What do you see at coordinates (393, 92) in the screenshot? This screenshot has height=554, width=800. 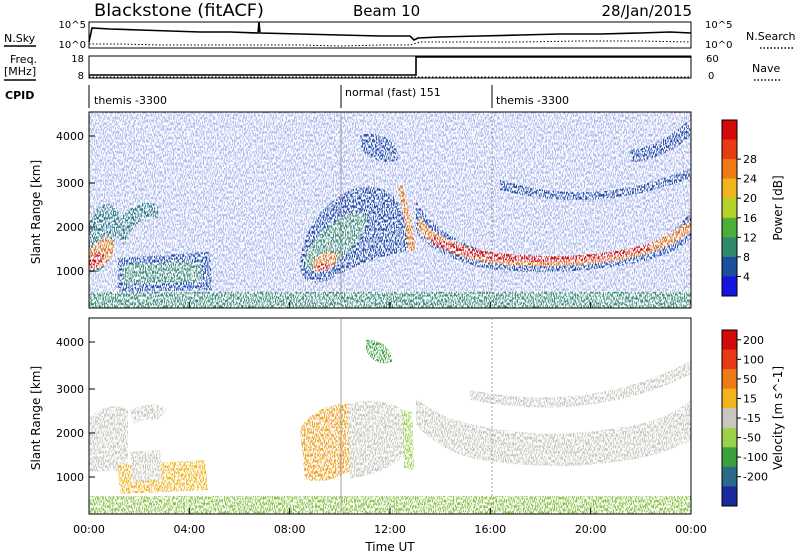 I see `cpid-segment-2: normal (fast) 151` at bounding box center [393, 92].